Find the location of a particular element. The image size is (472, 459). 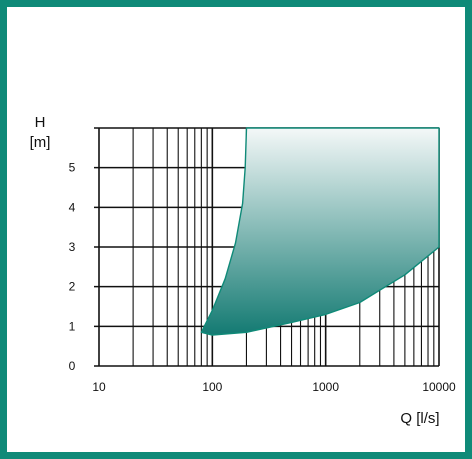

y-tick-label: 3 is located at coordinates (72, 247).